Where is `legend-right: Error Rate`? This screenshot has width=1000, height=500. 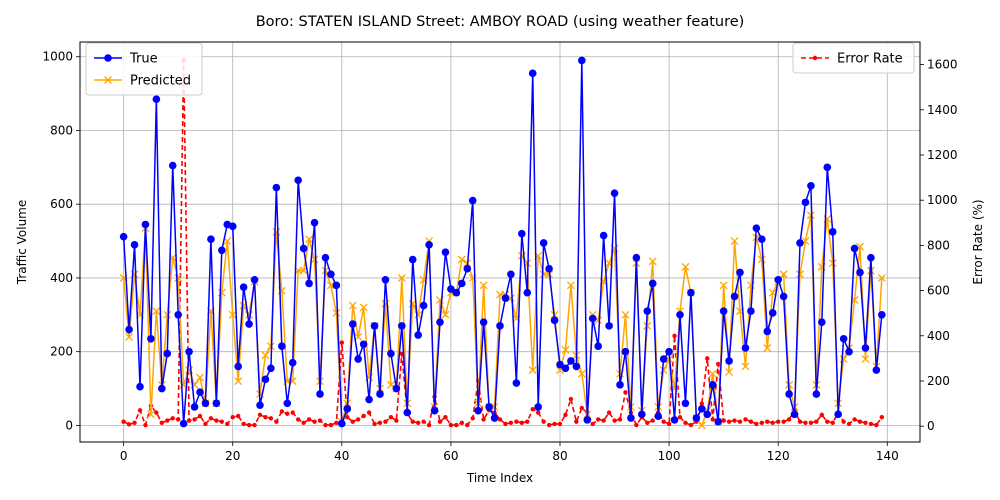 legend-right: Error Rate is located at coordinates (853, 58).